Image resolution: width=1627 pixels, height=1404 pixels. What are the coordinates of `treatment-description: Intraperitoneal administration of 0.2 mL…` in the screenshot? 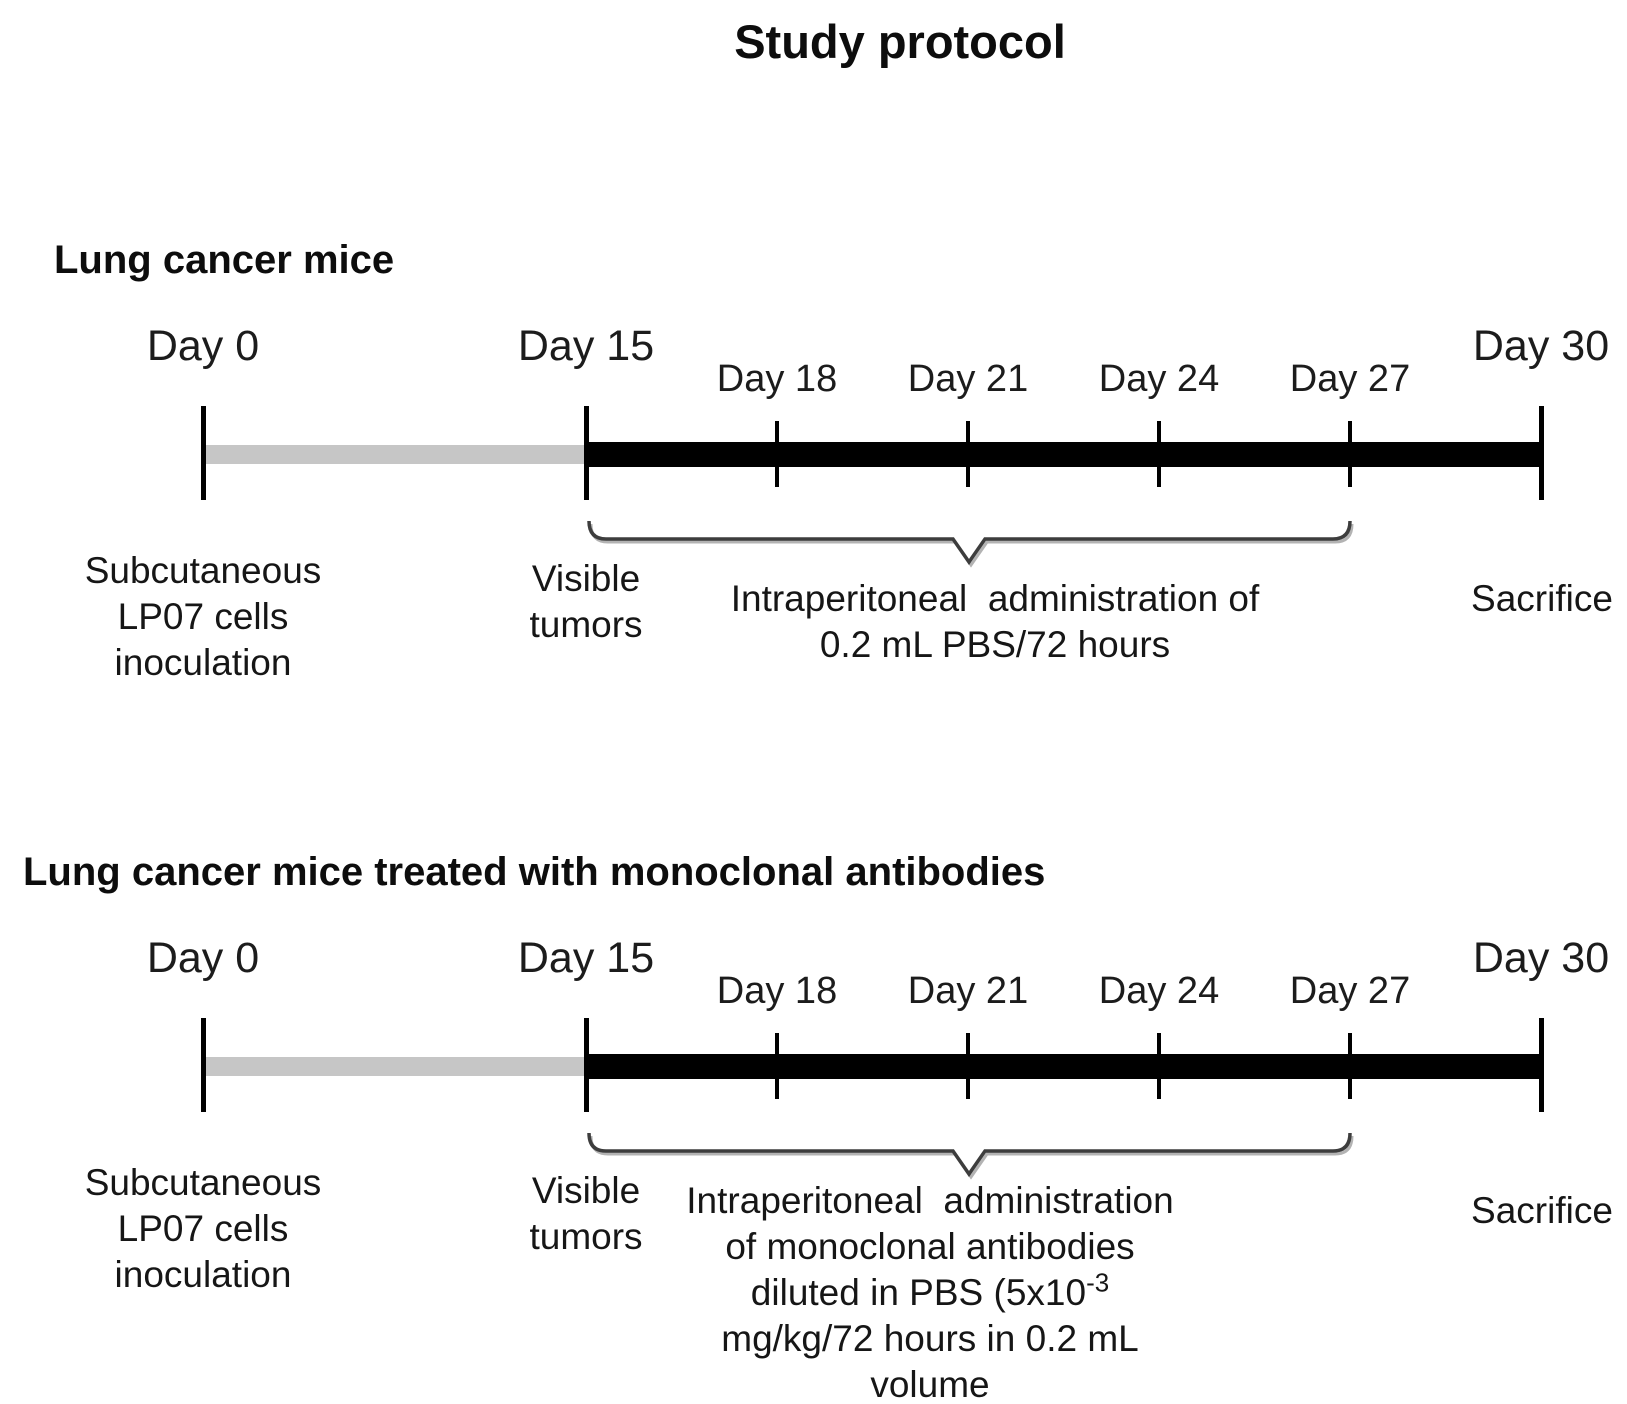 It's located at (995, 622).